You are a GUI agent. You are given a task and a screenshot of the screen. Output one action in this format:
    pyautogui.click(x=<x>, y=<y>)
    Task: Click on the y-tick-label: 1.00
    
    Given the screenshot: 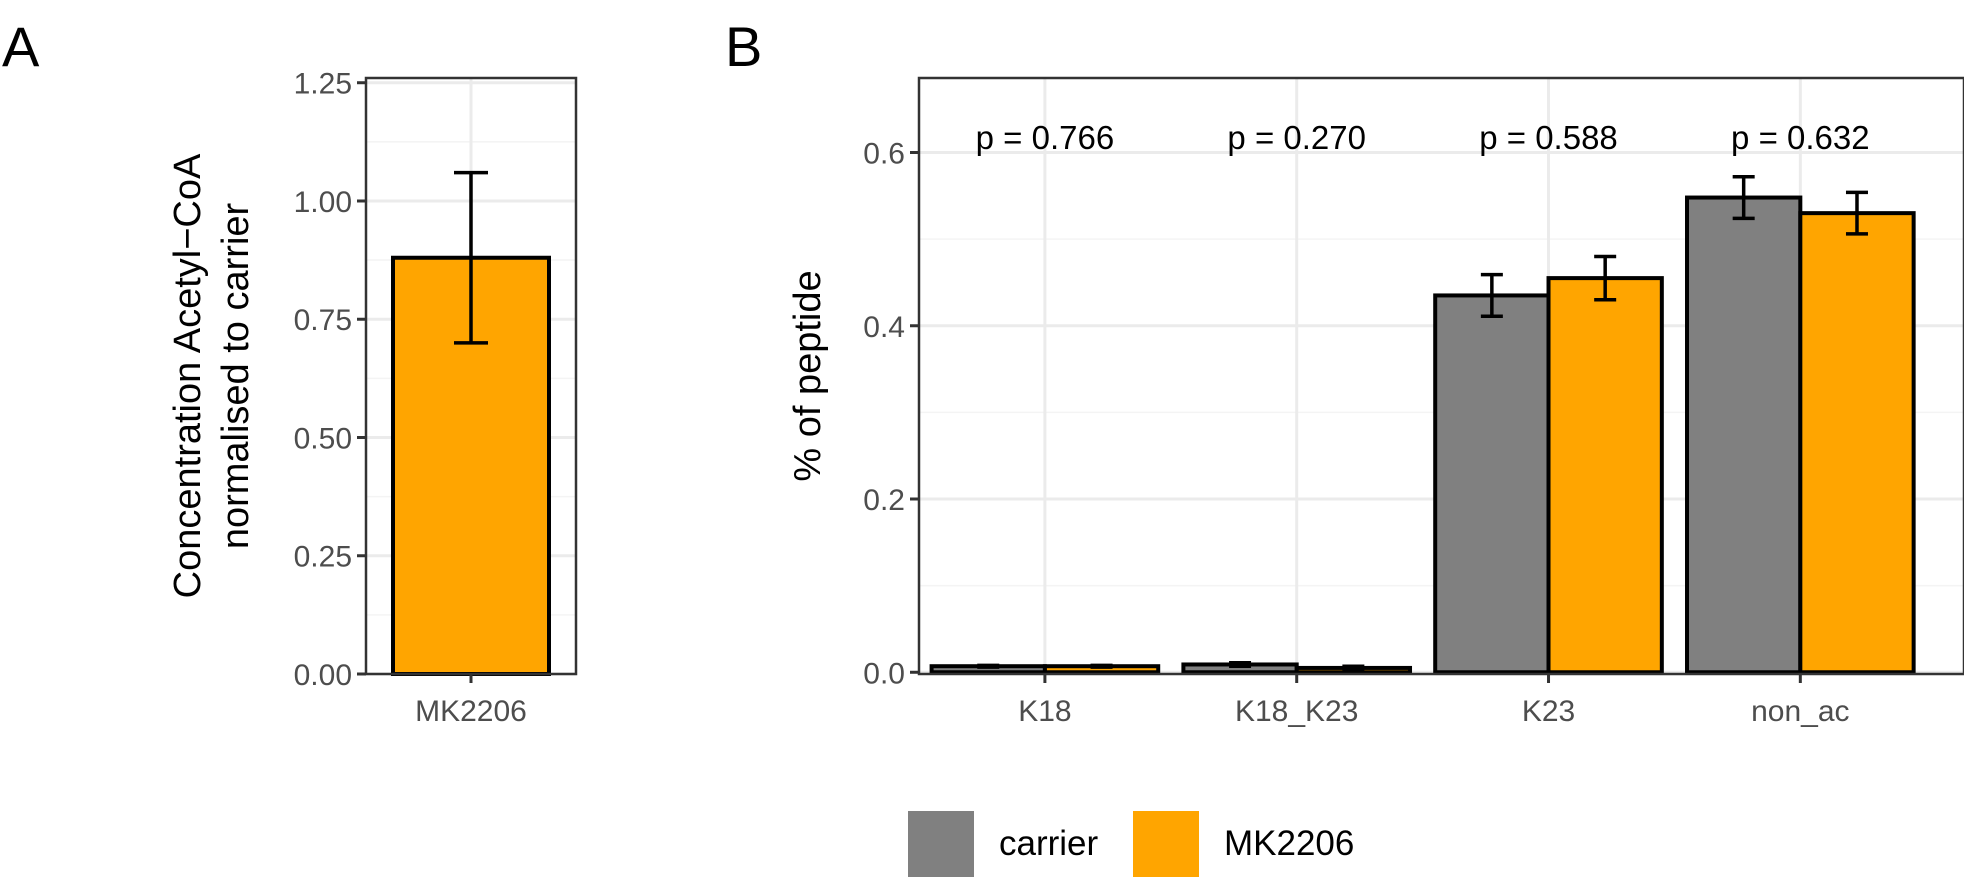 What is the action you would take?
    pyautogui.click(x=323, y=202)
    